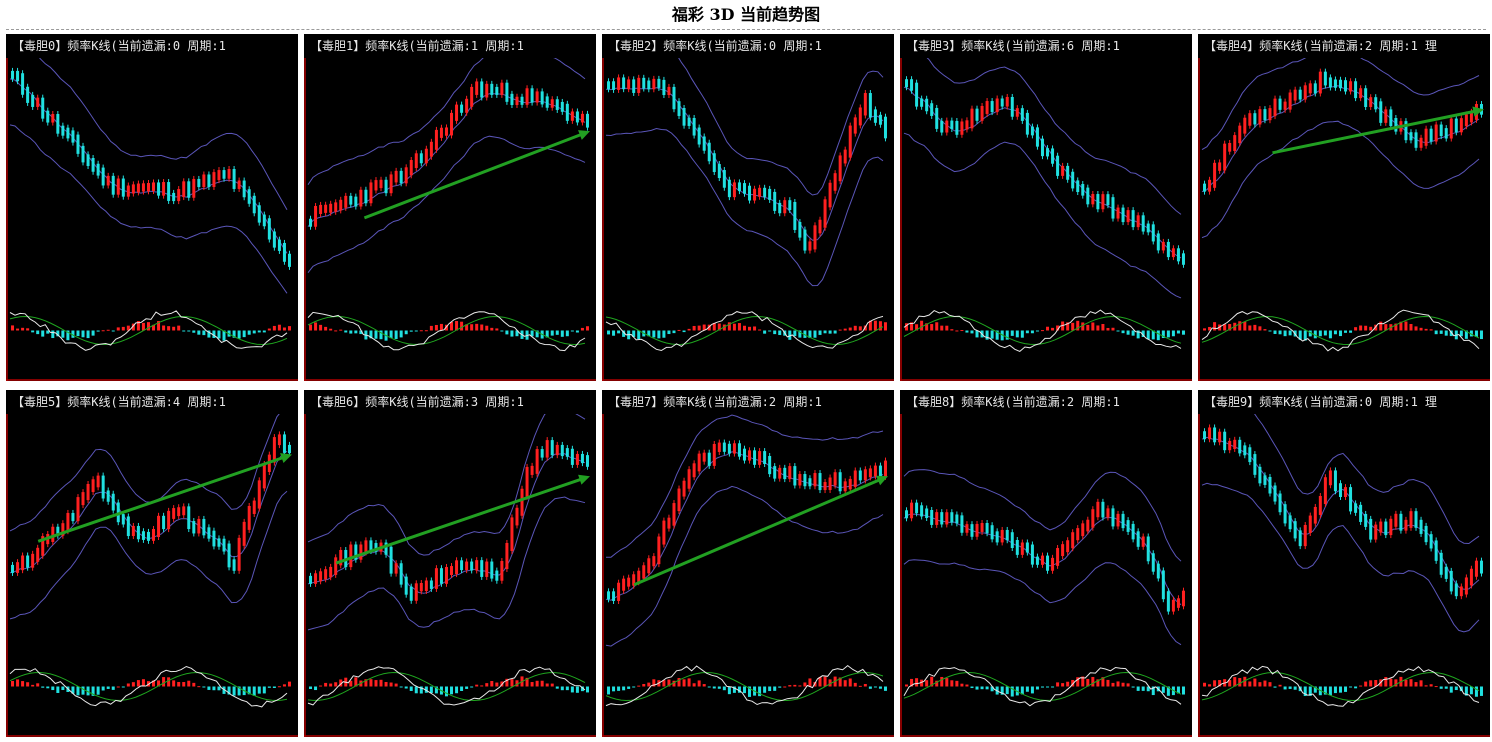 This screenshot has height=742, width=1492. I want to click on bollinger-middle-line, so click(1042, 172).